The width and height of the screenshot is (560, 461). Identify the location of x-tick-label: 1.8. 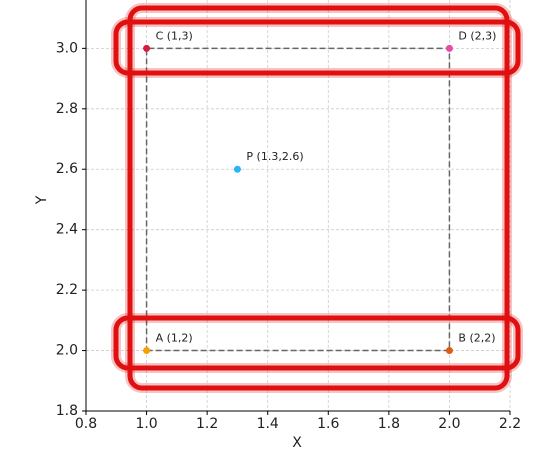
(389, 424).